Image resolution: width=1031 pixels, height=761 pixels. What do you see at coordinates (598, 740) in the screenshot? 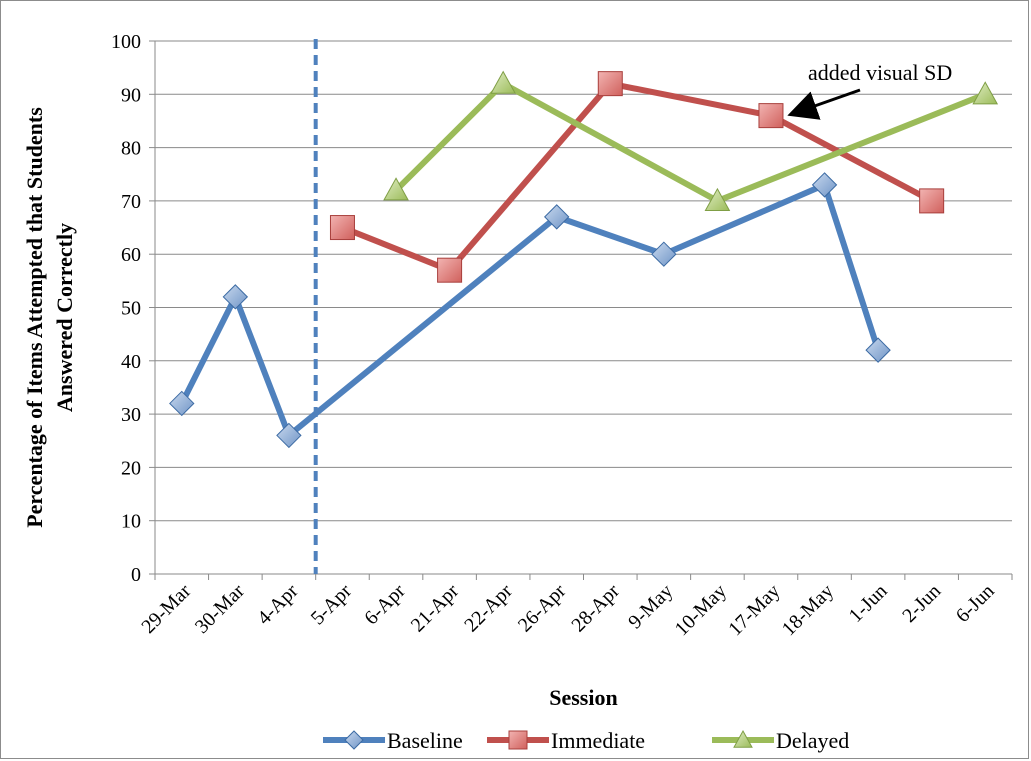
I see `legend-label: Immediate` at bounding box center [598, 740].